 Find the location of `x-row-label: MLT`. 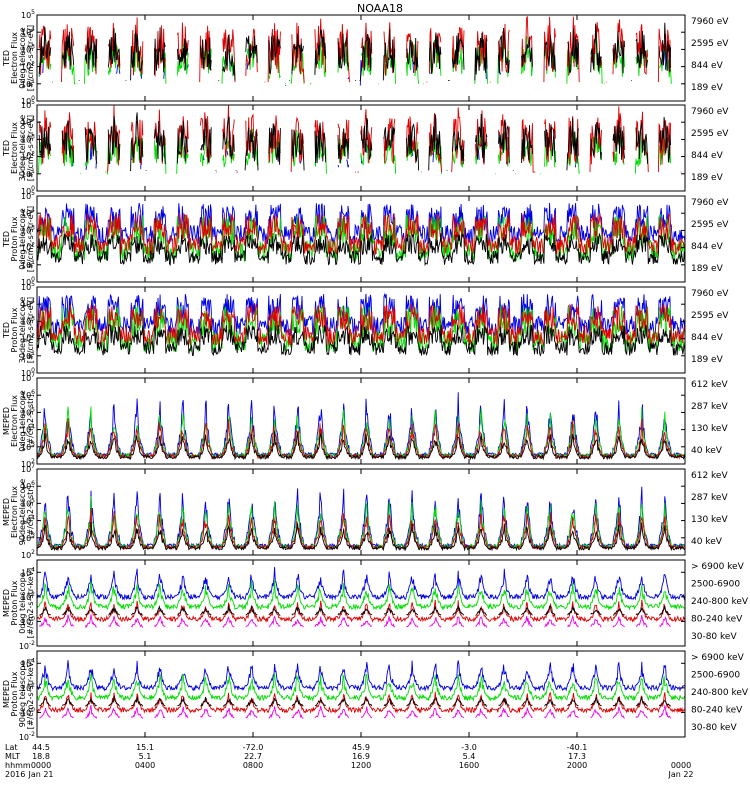

x-row-label: MLT is located at coordinates (12, 756).